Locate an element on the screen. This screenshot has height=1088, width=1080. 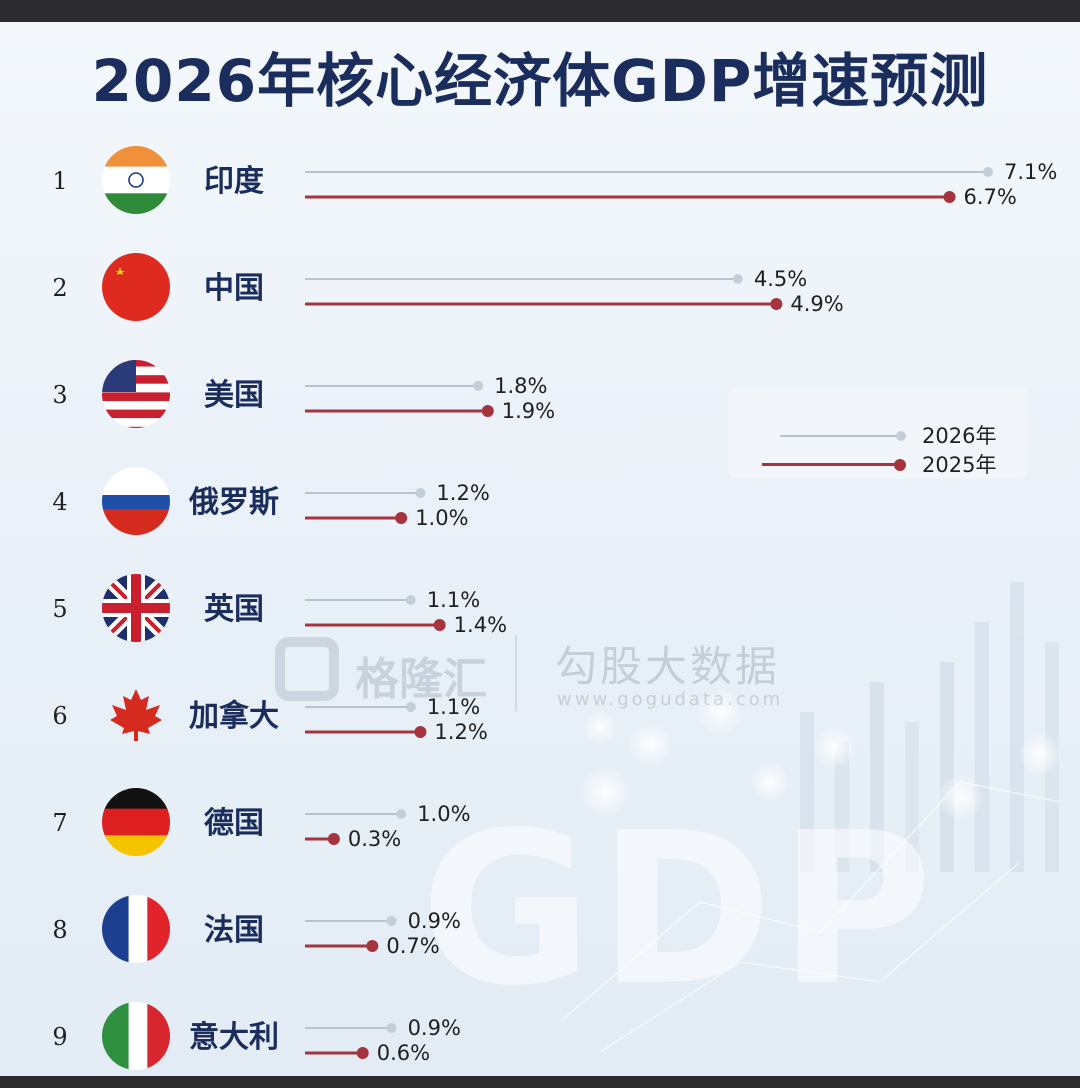
rank-label: 7 is located at coordinates (59, 823).